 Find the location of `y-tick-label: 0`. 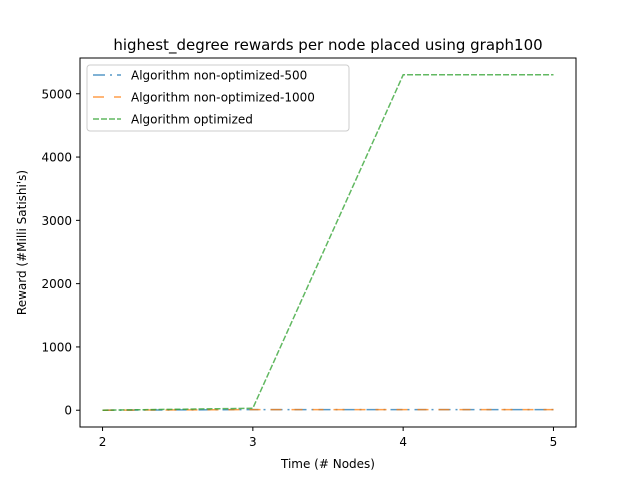

y-tick-label: 0 is located at coordinates (68, 411).